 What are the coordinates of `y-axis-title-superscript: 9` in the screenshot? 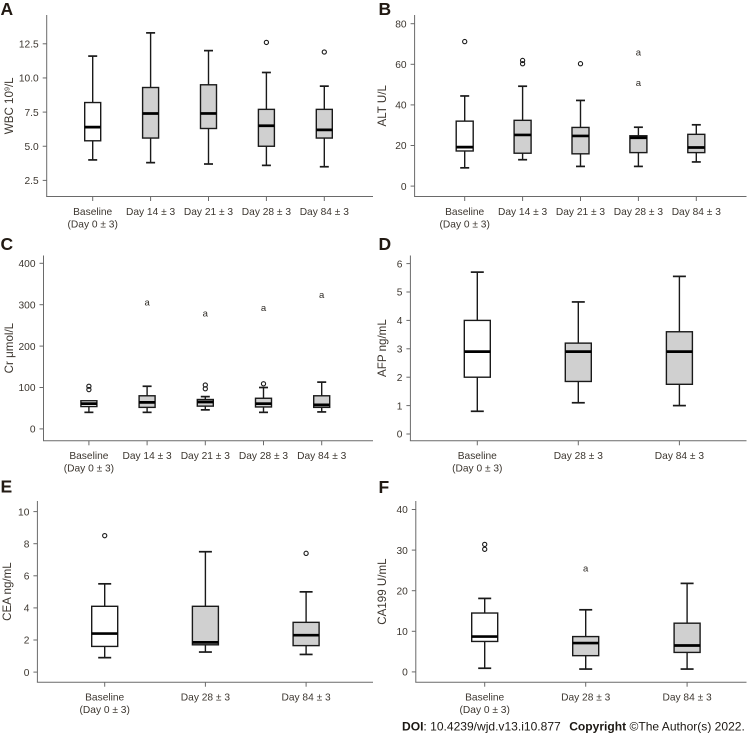 It's located at (6, 89).